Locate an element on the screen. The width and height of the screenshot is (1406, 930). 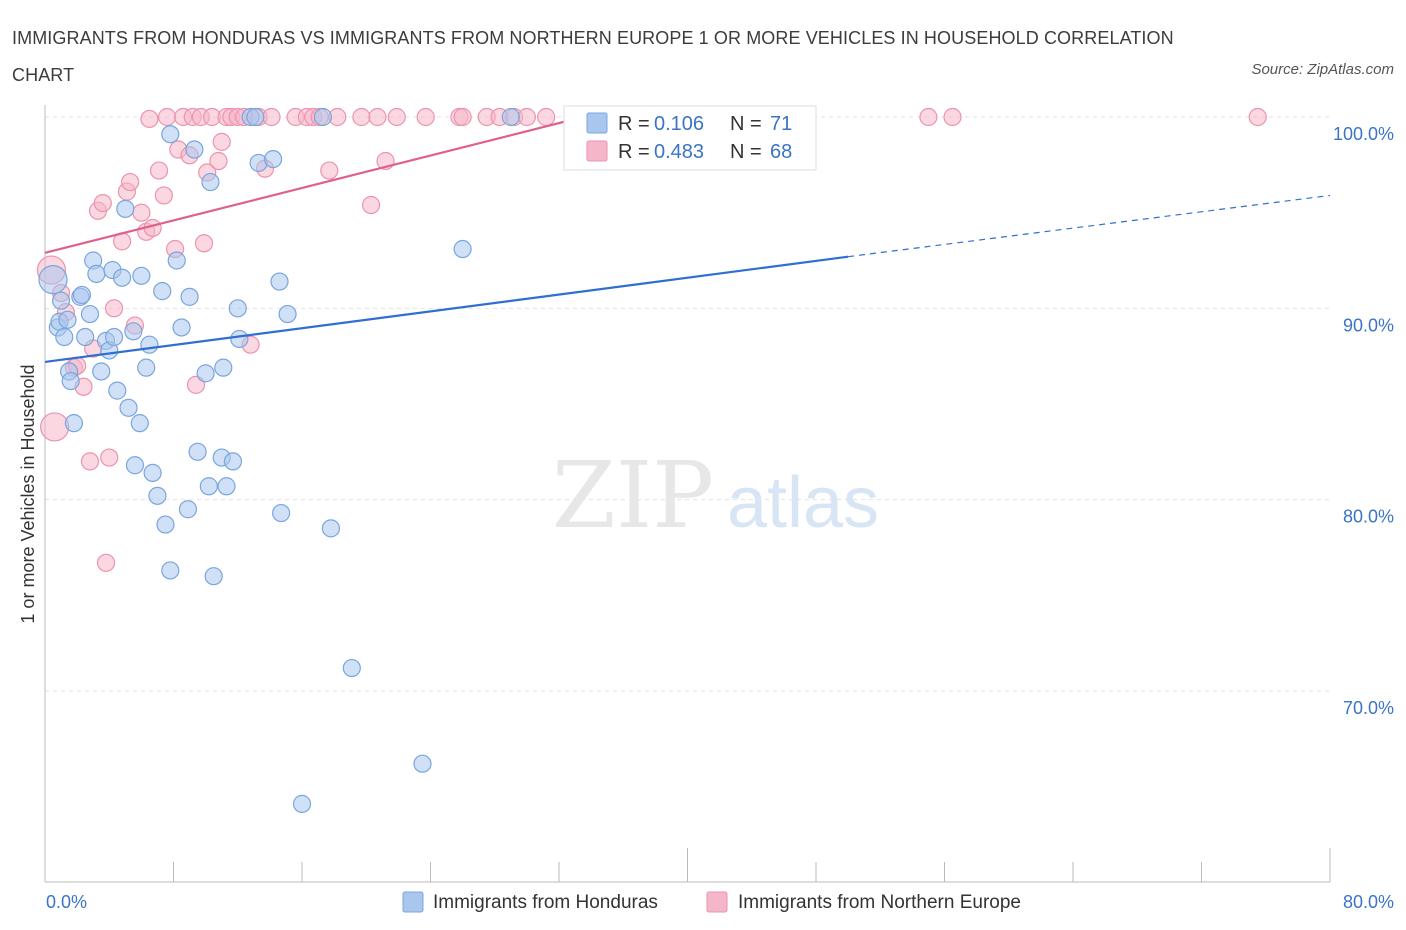
series-legend-swatch-northern-europe is located at coordinates (717, 902).